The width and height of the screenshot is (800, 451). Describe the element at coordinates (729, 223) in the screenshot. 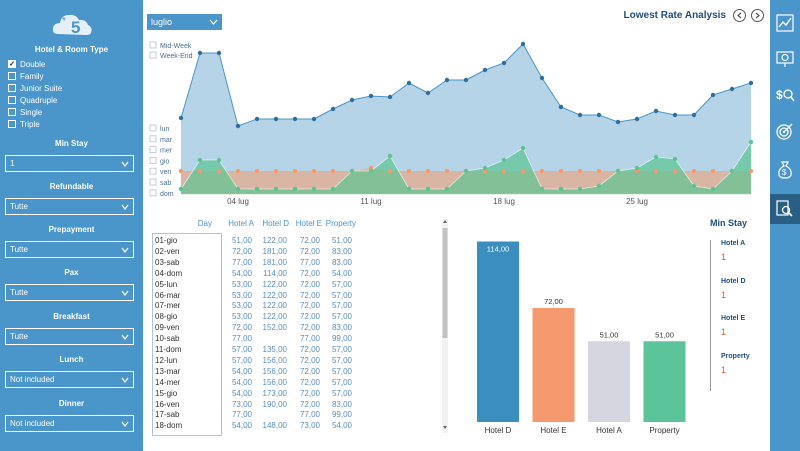

I see `min-stay-title: Min Stay` at that location.